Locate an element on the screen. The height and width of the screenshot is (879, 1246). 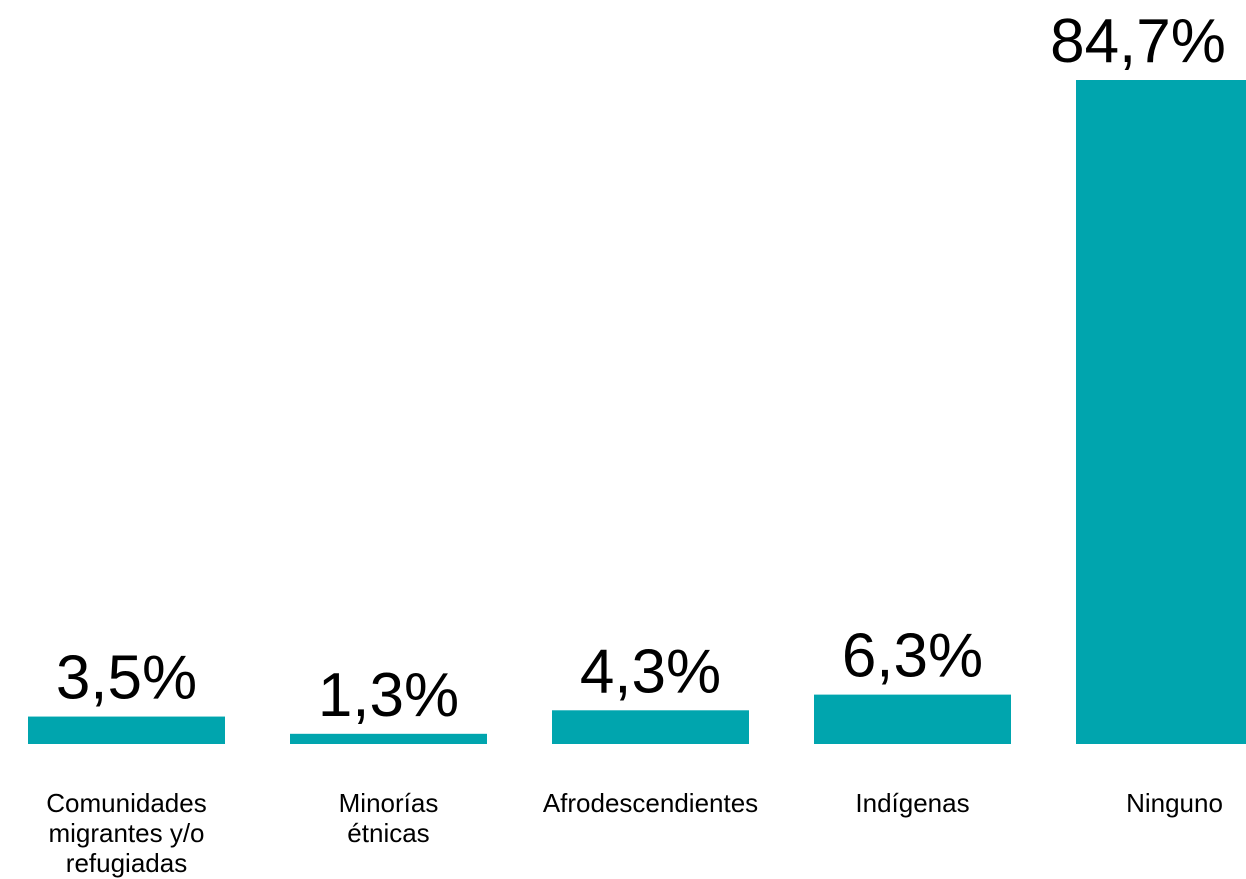
value-label-0: 3,5% is located at coordinates (126, 678).